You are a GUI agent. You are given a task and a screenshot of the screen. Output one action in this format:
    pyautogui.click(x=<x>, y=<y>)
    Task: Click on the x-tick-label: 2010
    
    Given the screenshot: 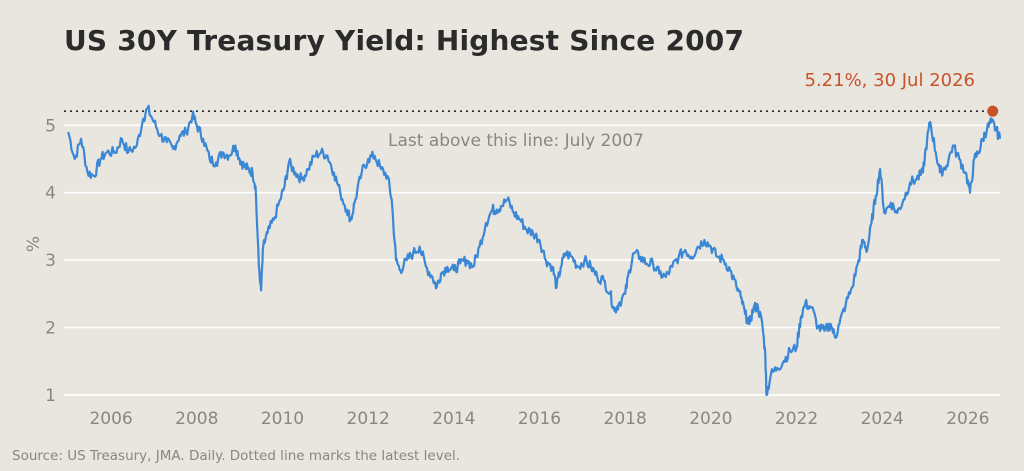 What is the action you would take?
    pyautogui.click(x=282, y=419)
    